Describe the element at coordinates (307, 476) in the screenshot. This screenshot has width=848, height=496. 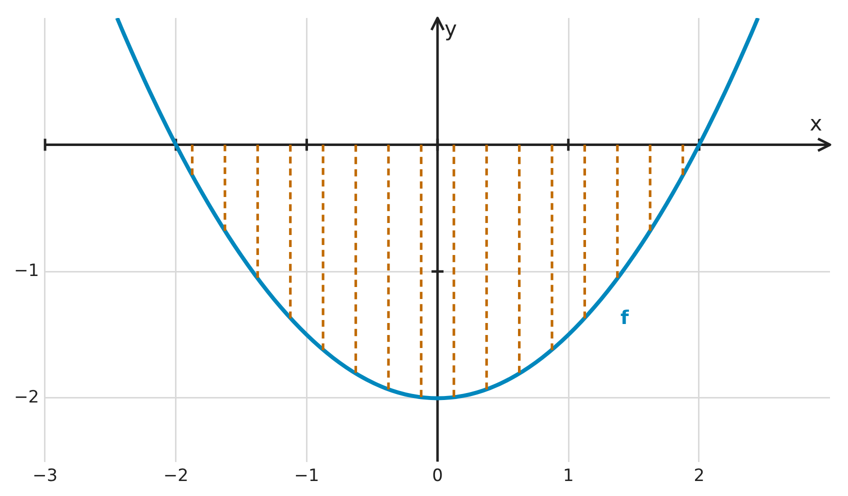
I see `x-tick-label: −1` at that location.